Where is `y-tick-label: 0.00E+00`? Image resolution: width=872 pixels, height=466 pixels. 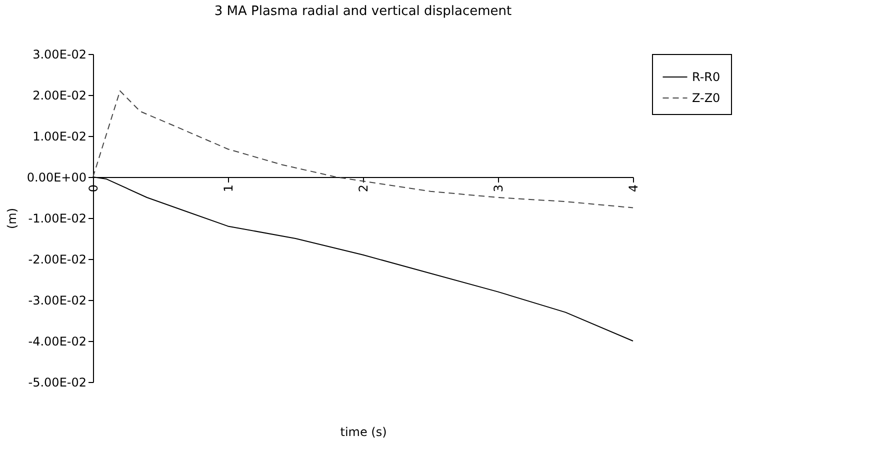 y-tick-label: 0.00E+00 is located at coordinates (56, 177).